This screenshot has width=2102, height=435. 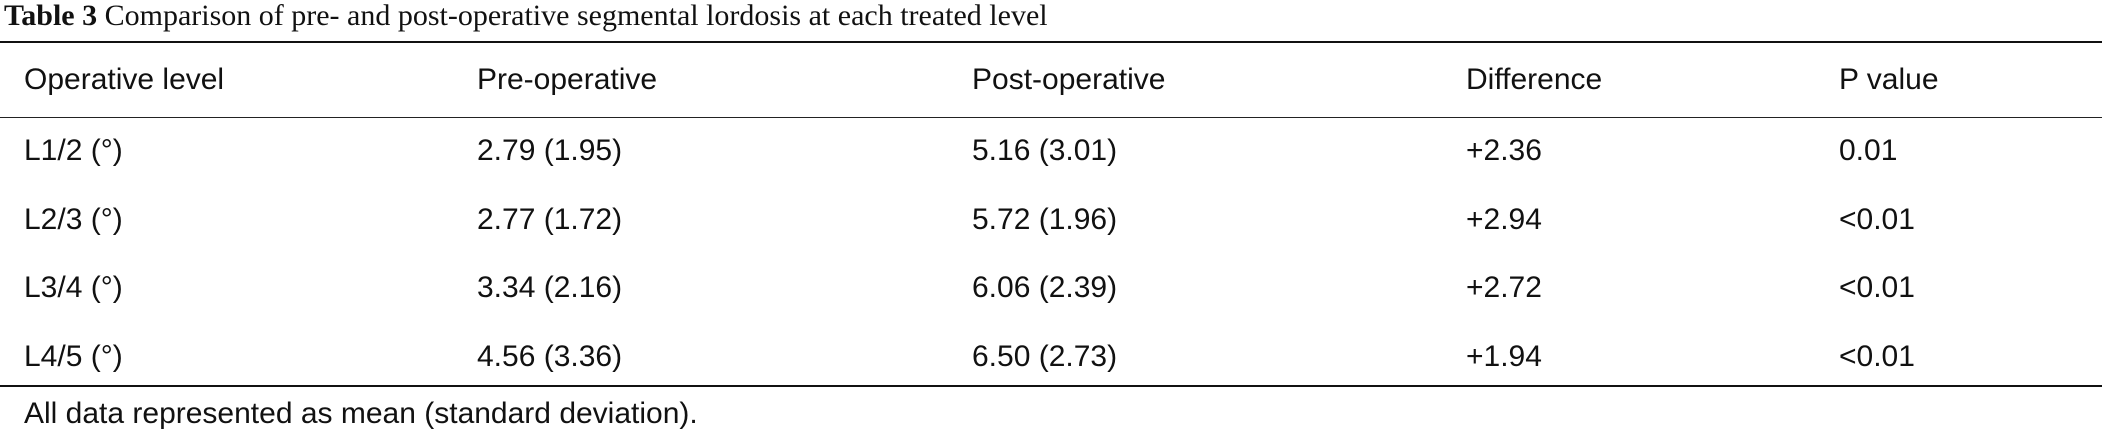 I want to click on table-bottom-rule, so click(x=1051, y=386).